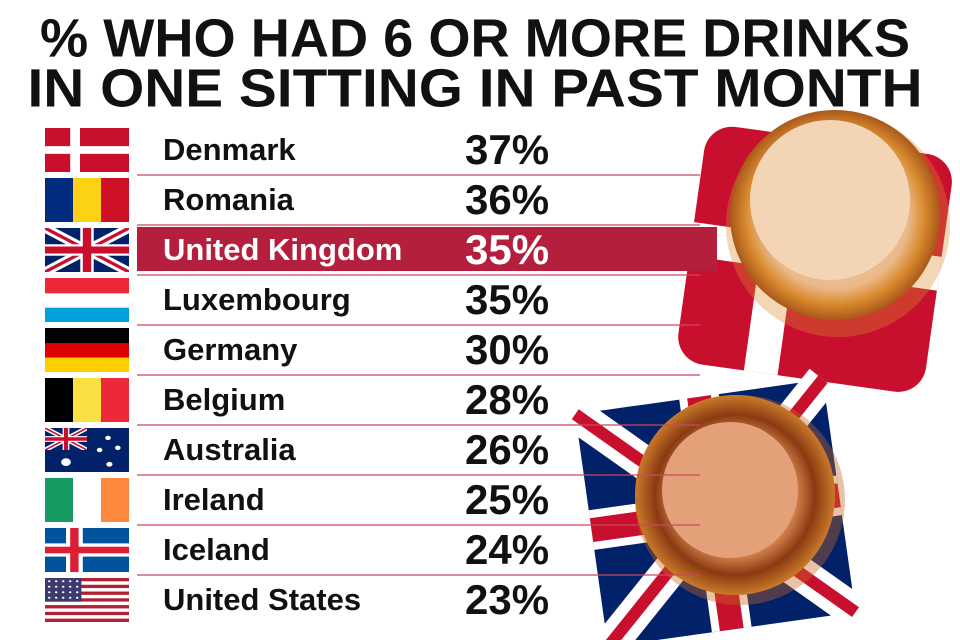  Describe the element at coordinates (229, 149) in the screenshot. I see `country-name: Denmark` at that location.